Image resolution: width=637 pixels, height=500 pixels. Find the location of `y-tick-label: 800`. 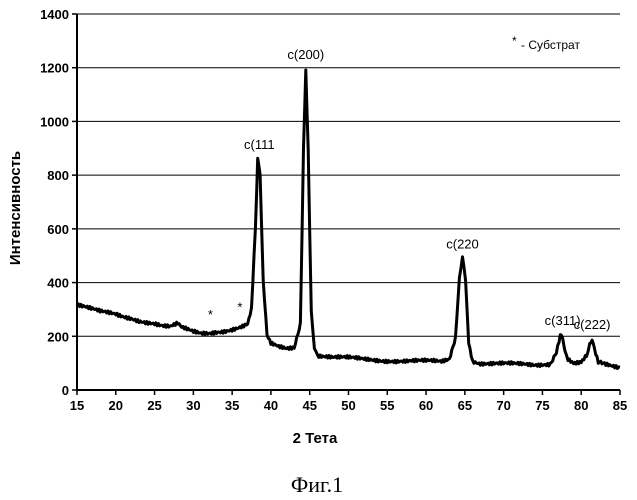

y-tick-label: 800 is located at coordinates (58, 175).